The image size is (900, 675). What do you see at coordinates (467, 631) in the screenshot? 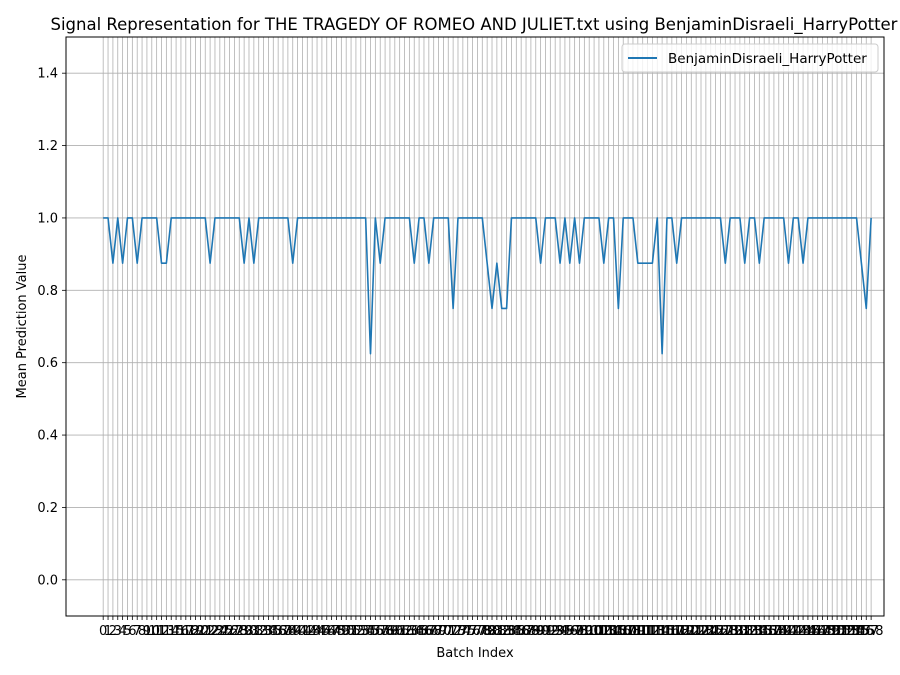
I see `x-tick-label: 75` at bounding box center [467, 631].